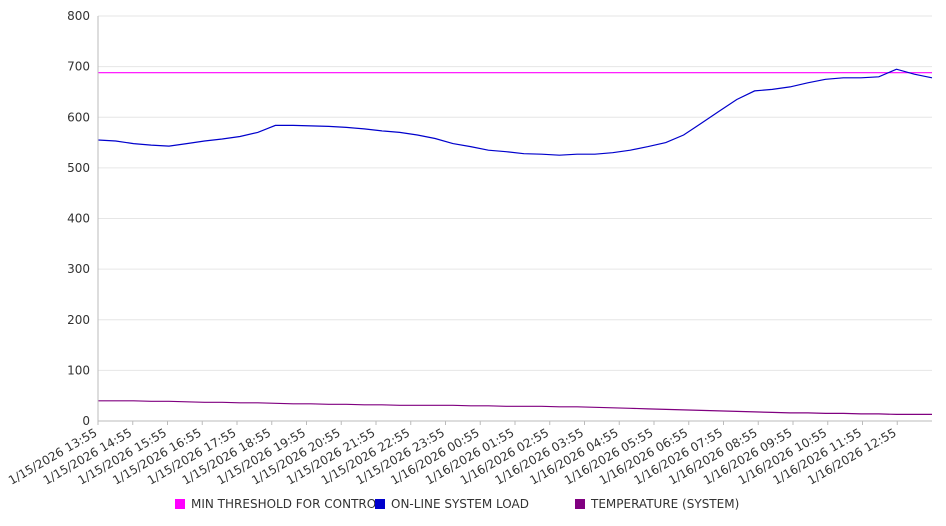 This screenshot has width=946, height=526. Describe the element at coordinates (78, 117) in the screenshot. I see `y-tick-label: 600` at that location.